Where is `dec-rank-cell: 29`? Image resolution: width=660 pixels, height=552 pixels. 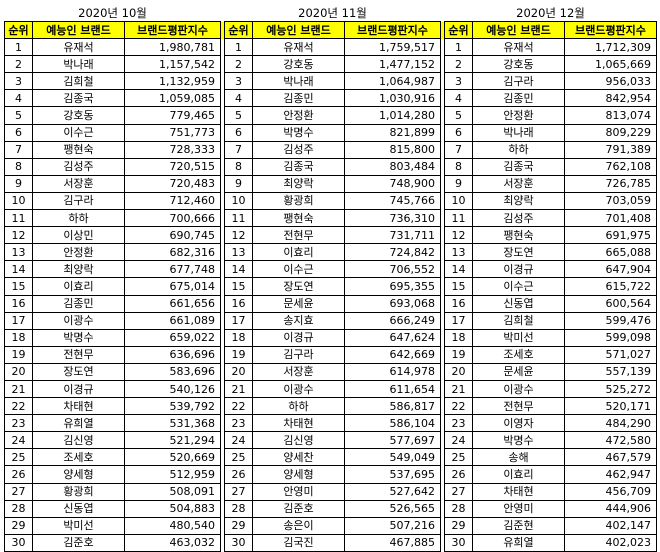 dec-rank-cell: 29 is located at coordinates (458, 525).